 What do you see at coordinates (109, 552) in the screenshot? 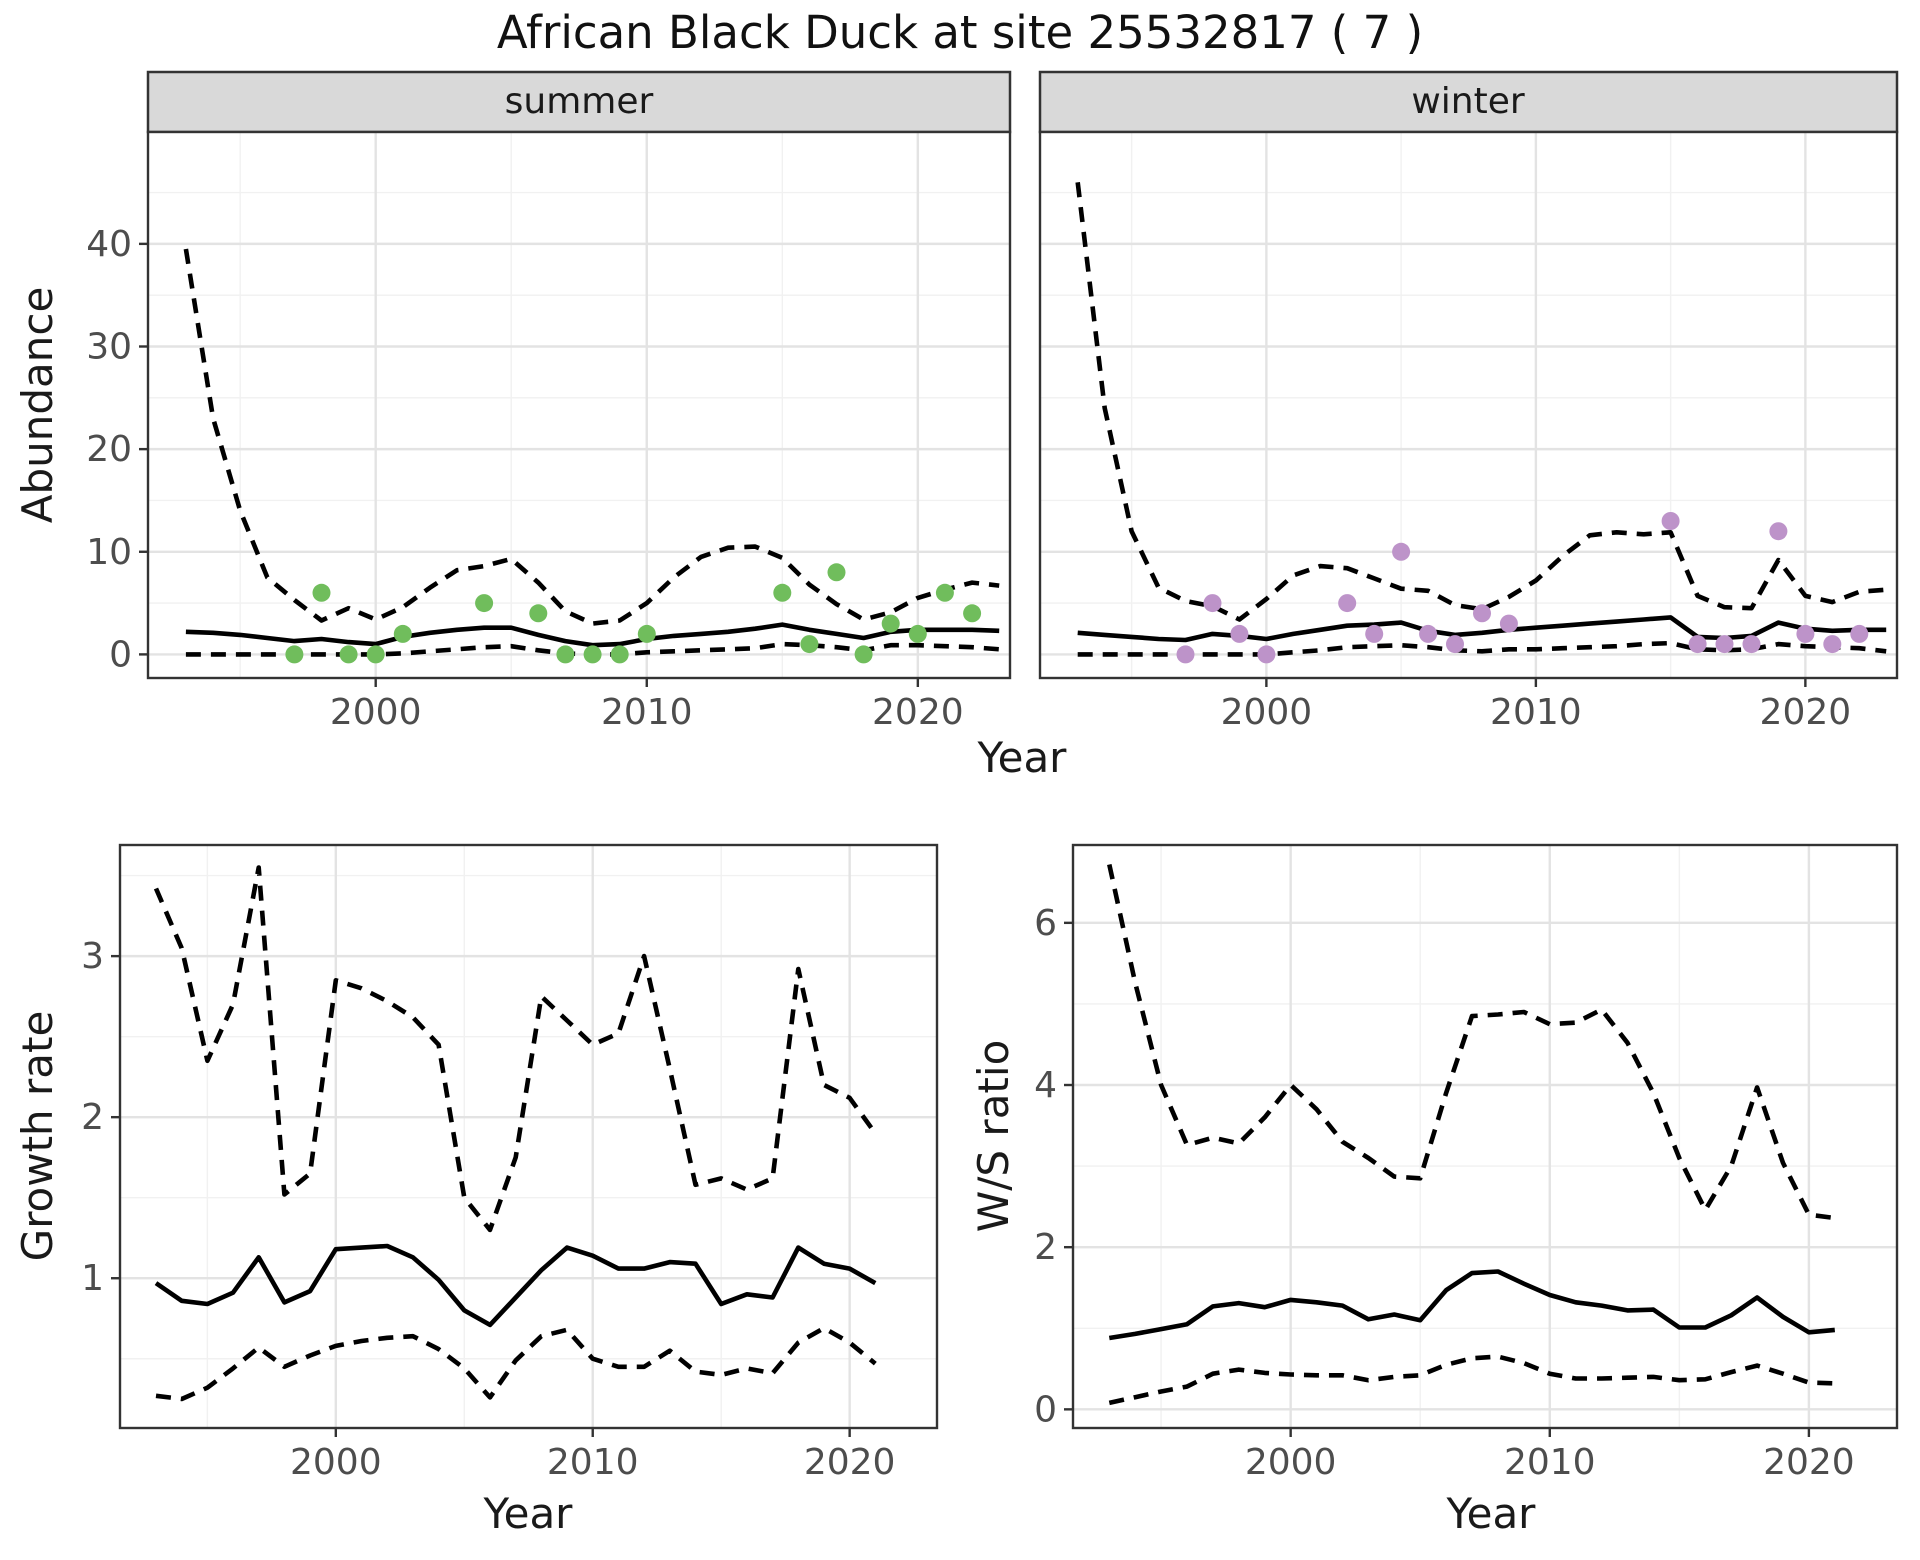
I see `y-tick-label: 10` at bounding box center [109, 552].